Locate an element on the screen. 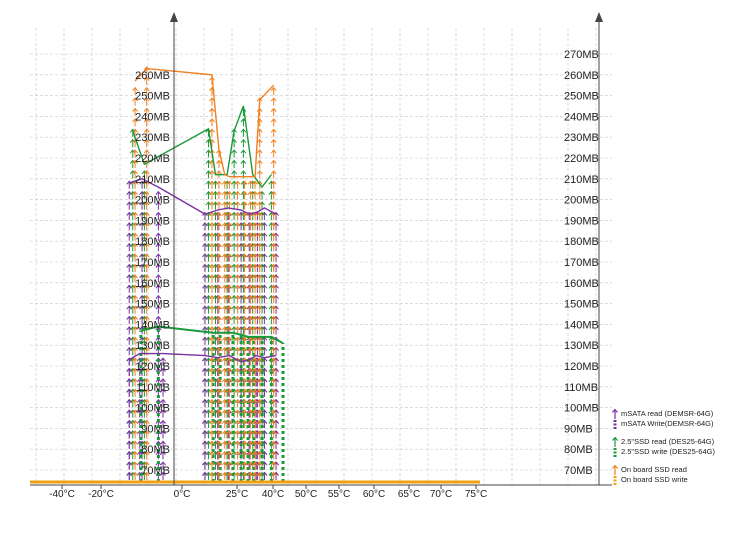 The width and height of the screenshot is (741, 547). x-tick-label: -40°C is located at coordinates (62, 494).